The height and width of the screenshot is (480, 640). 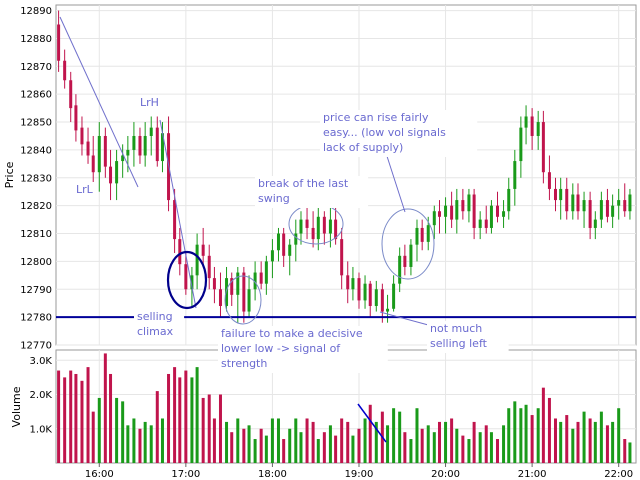 What do you see at coordinates (36, 39) in the screenshot?
I see `price-tick-label: 12880` at bounding box center [36, 39].